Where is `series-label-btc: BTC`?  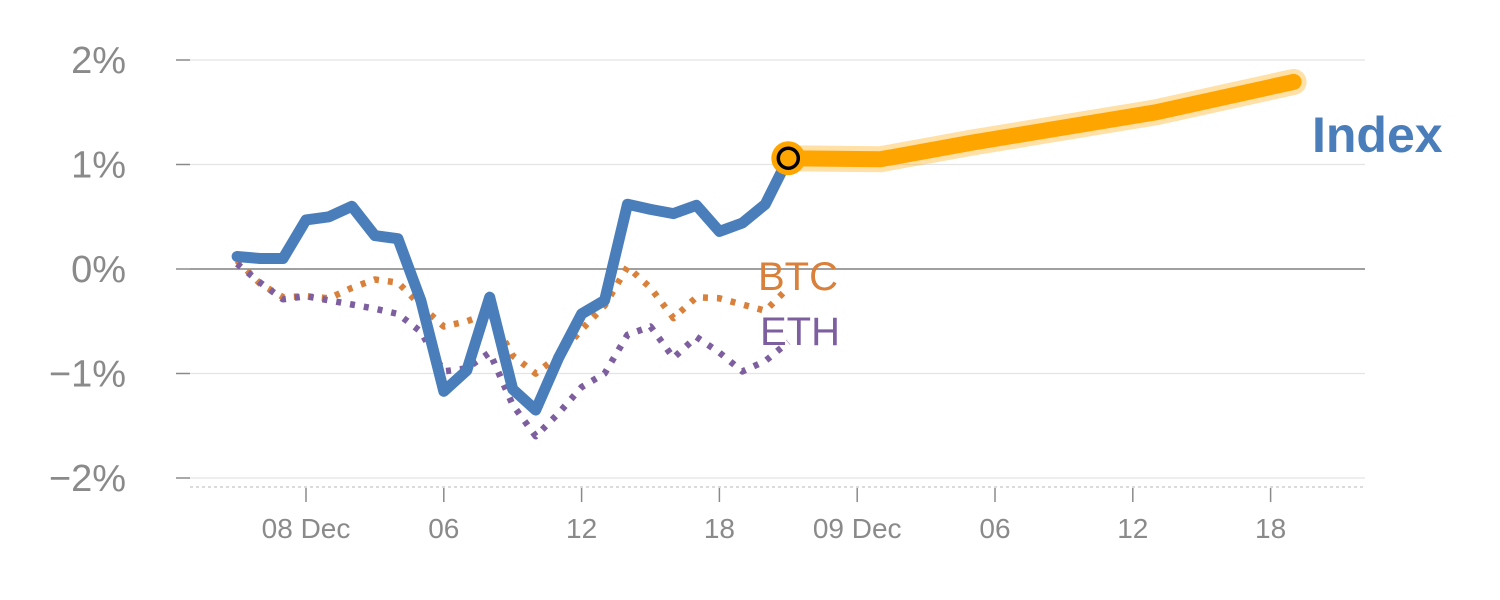
series-label-btc: BTC is located at coordinates (798, 277).